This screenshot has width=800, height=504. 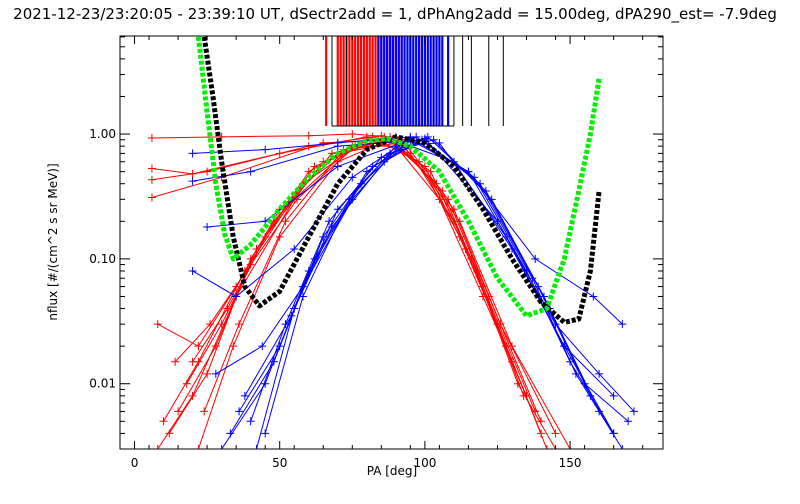 What do you see at coordinates (570, 463) in the screenshot?
I see `x-tick-label: 150` at bounding box center [570, 463].